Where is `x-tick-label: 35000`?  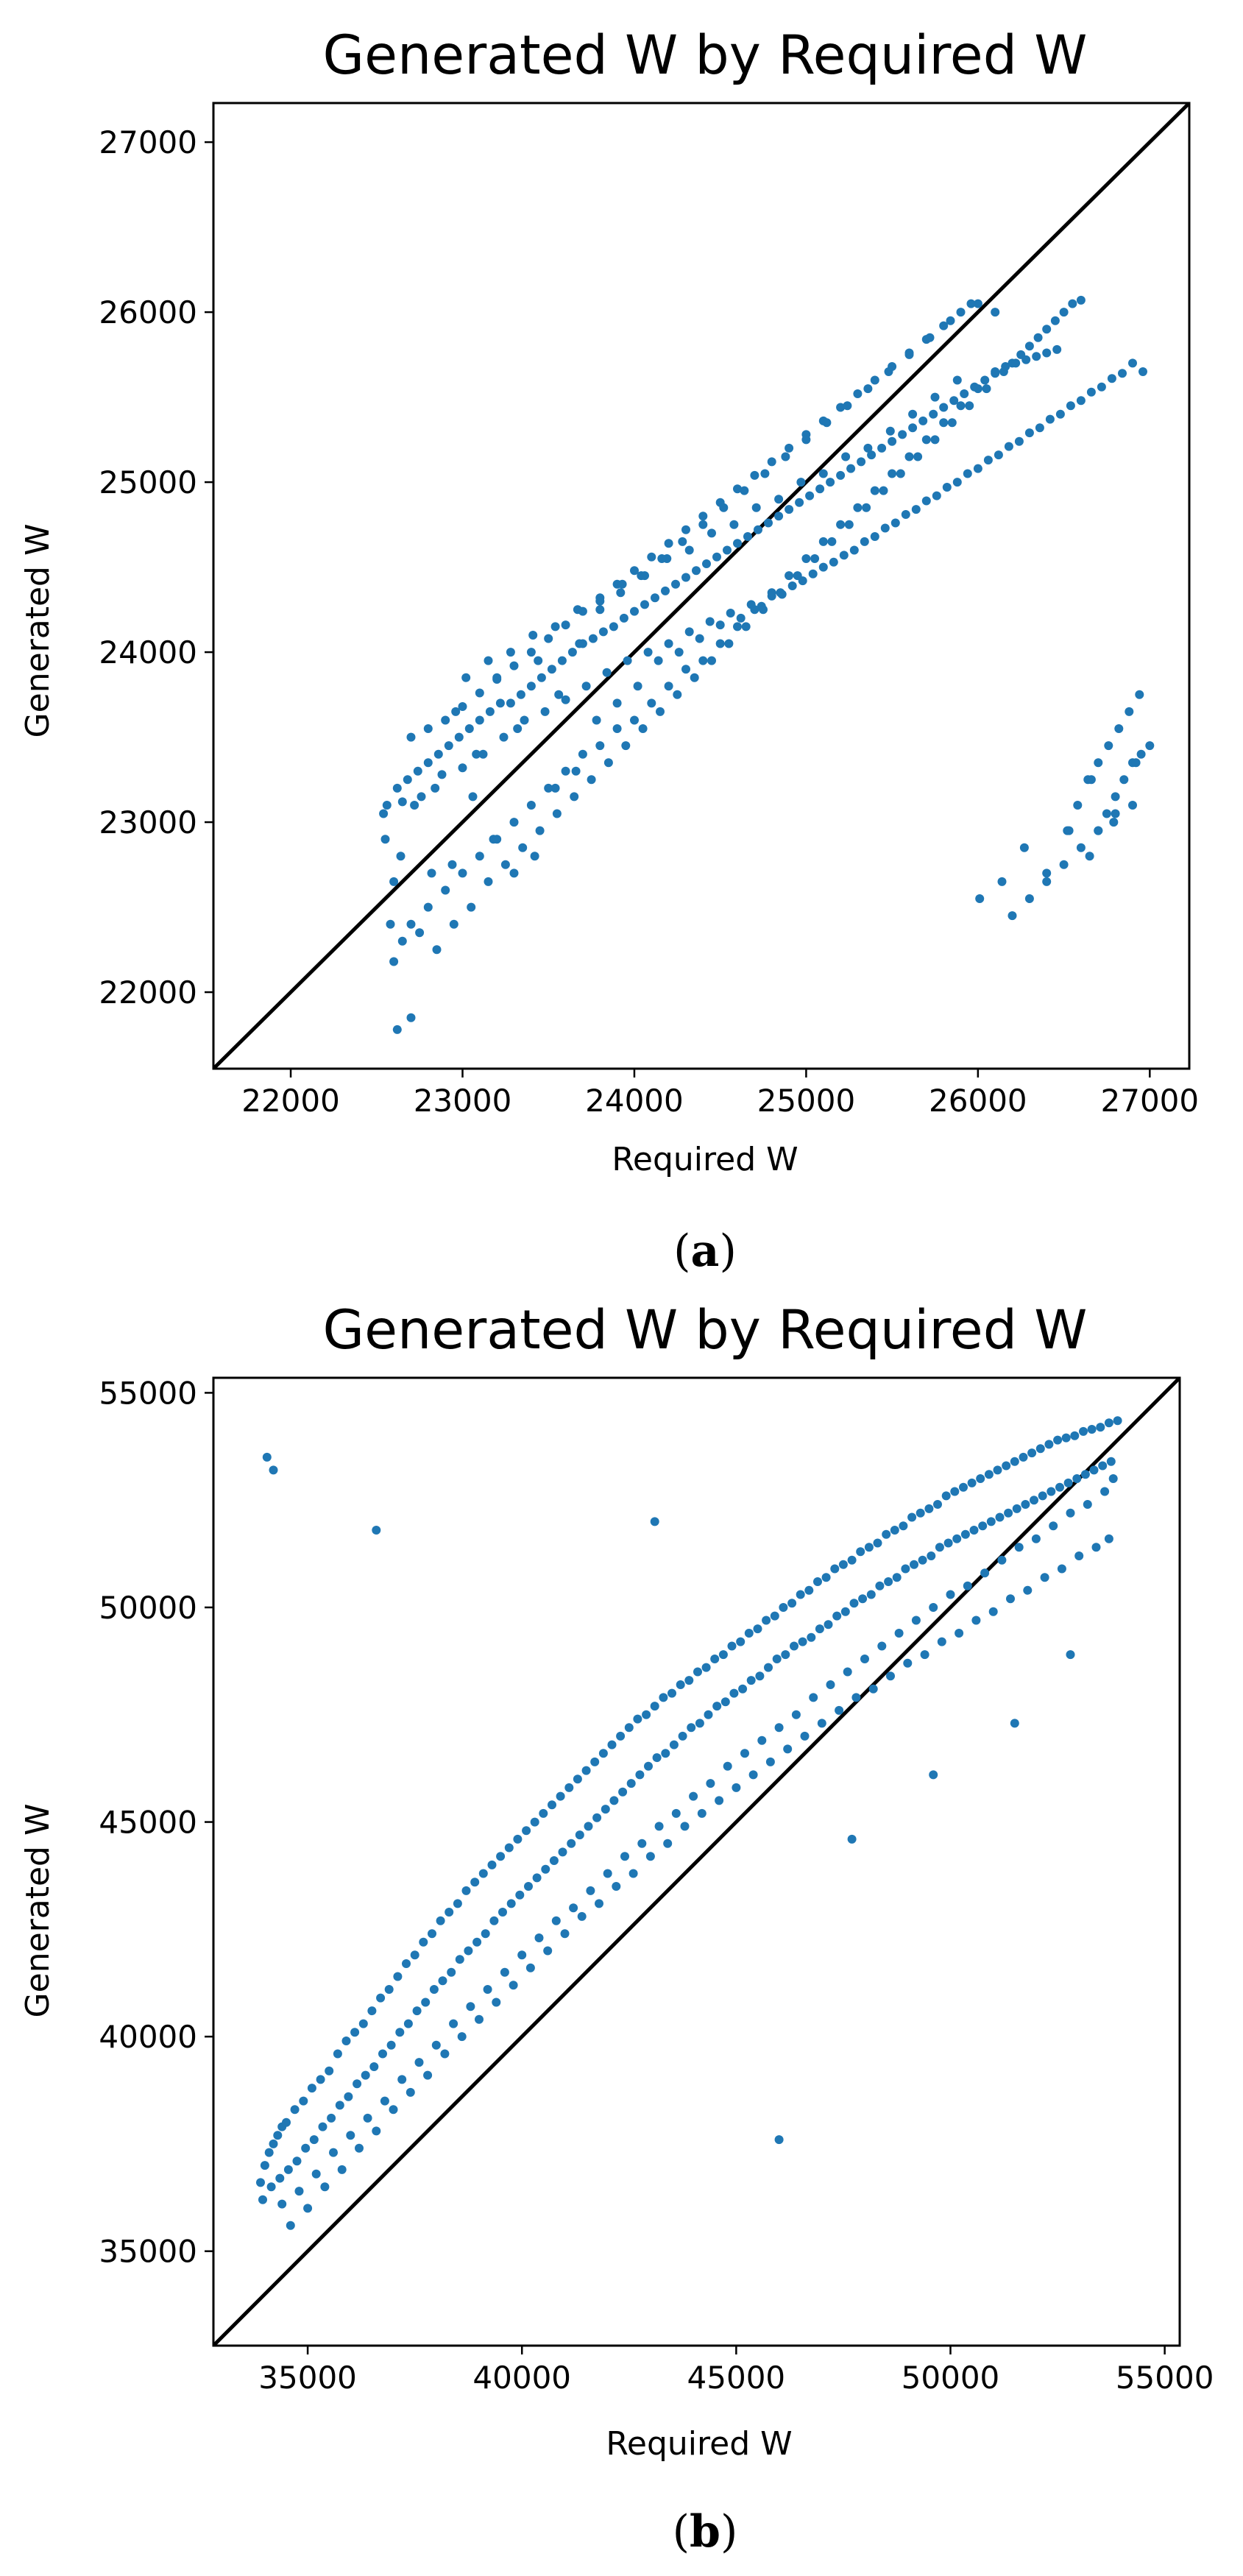 x-tick-label: 35000 is located at coordinates (307, 2378).